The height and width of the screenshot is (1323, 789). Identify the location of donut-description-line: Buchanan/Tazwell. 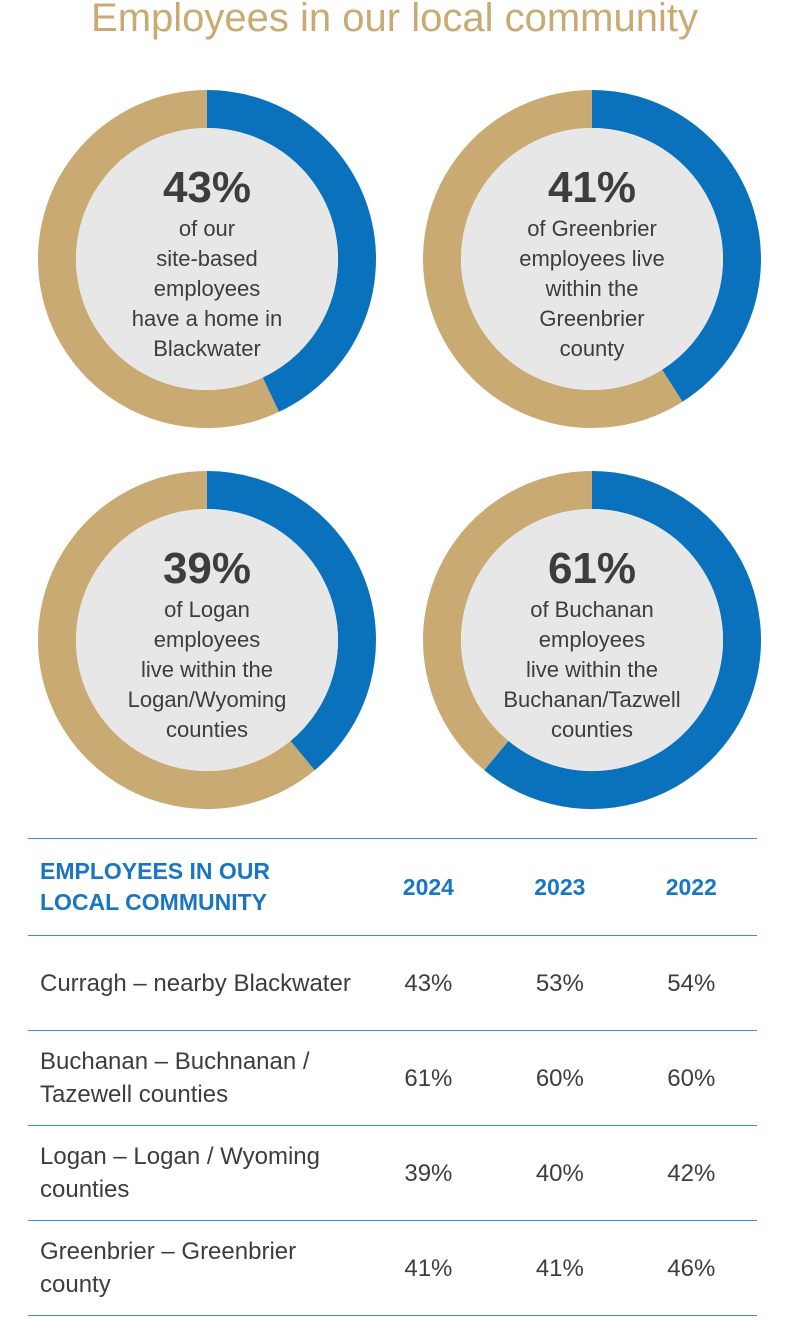
(591, 699).